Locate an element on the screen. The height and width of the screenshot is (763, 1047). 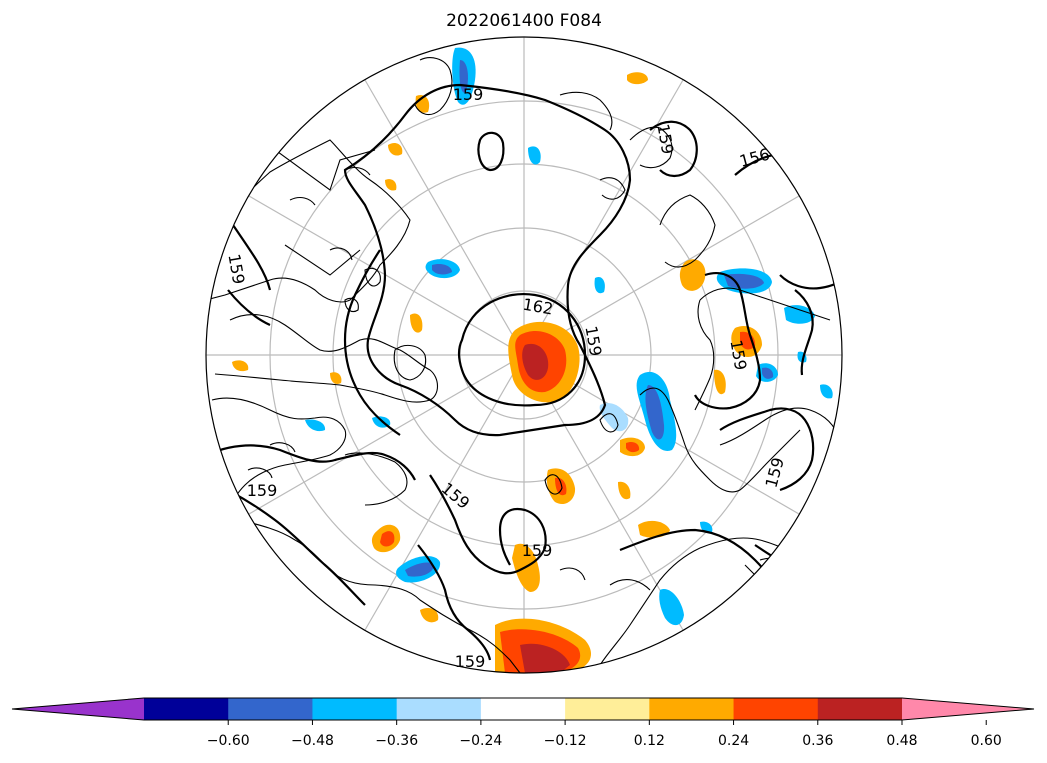
colorbar-extend-high is located at coordinates (968, 709).